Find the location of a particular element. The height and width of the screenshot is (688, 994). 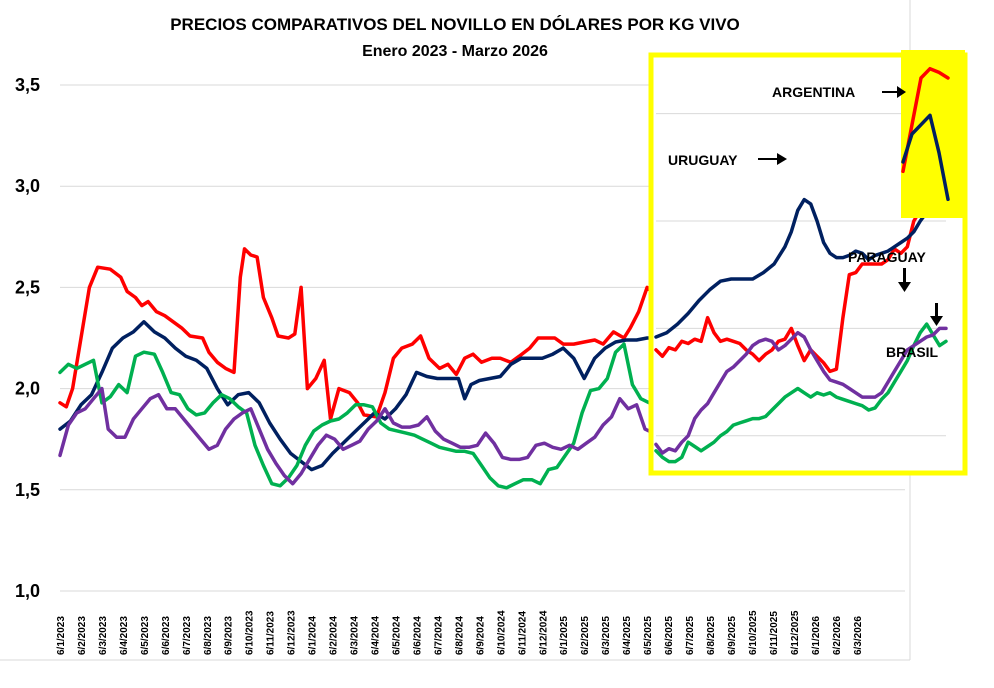

inset-series-line-argentina is located at coordinates (801, 253).